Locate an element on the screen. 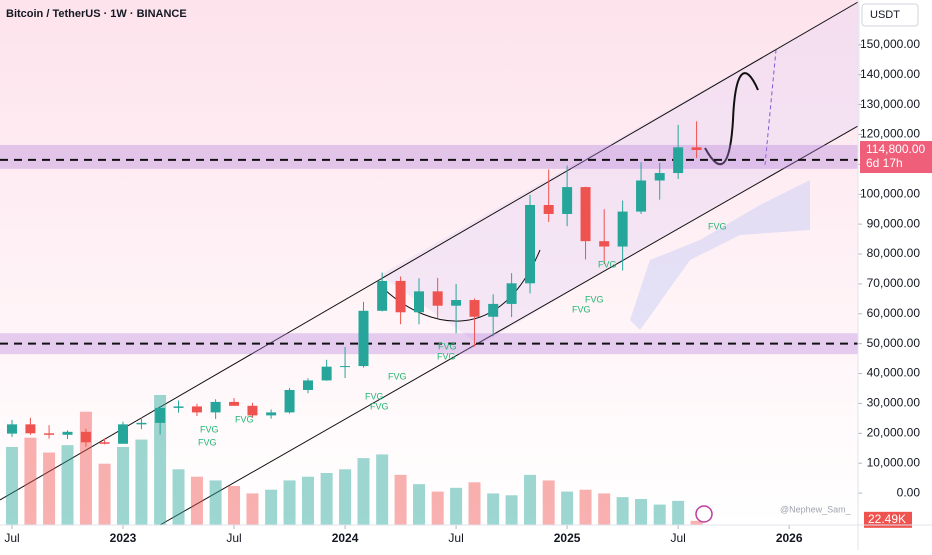 This screenshot has width=932, height=555. watermark: @Nephew_Sam_ is located at coordinates (816, 509).